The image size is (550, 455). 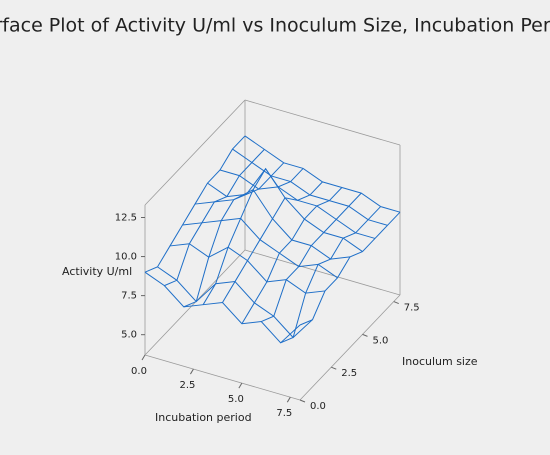 What do you see at coordinates (203, 417) in the screenshot?
I see `x-axis-label: Incubation period` at bounding box center [203, 417].